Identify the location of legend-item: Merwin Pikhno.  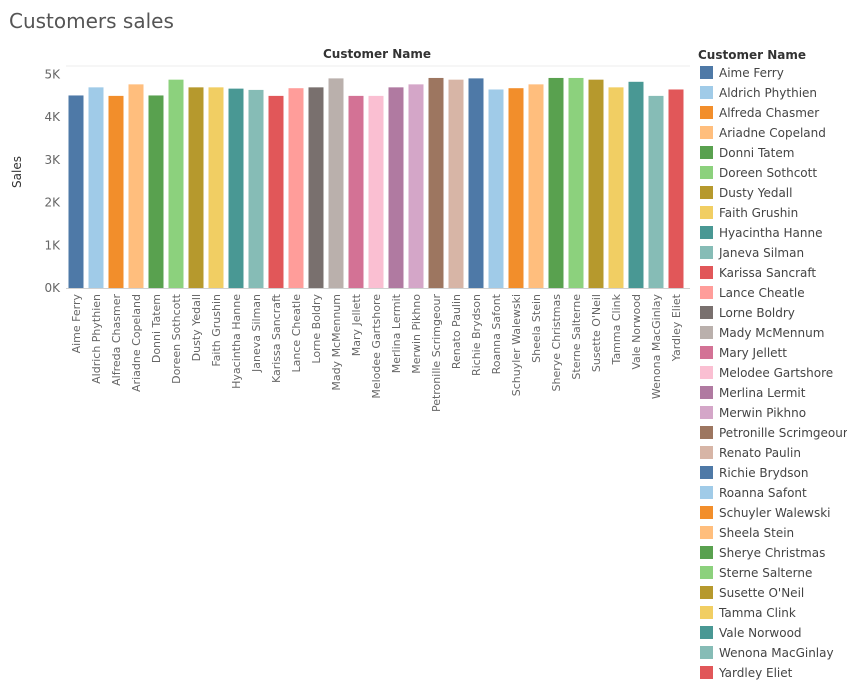
(753, 413).